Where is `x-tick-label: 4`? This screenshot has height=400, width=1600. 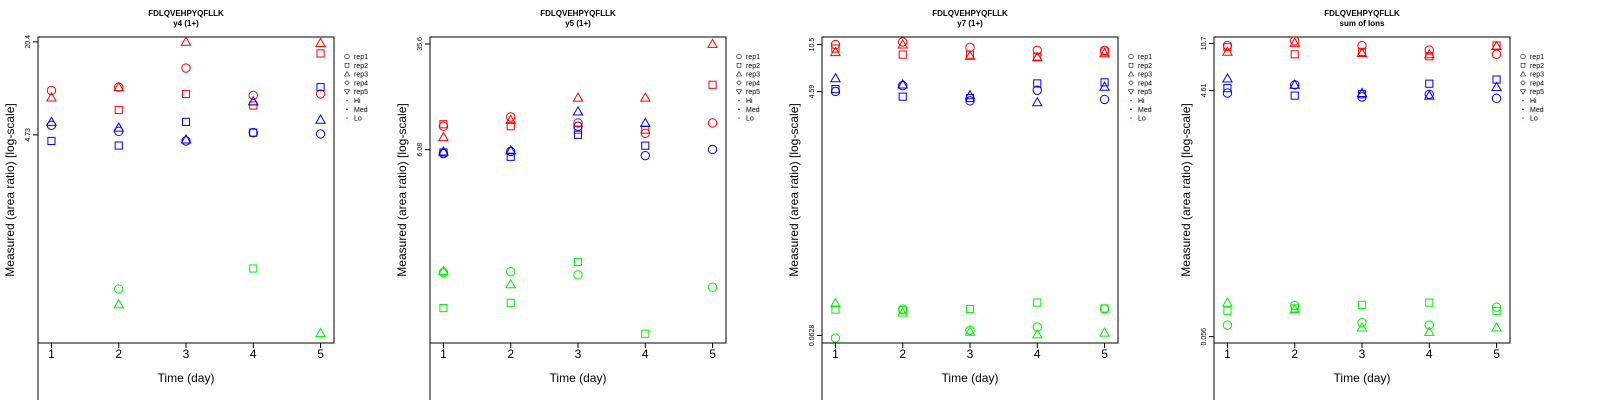 x-tick-label: 4 is located at coordinates (253, 354).